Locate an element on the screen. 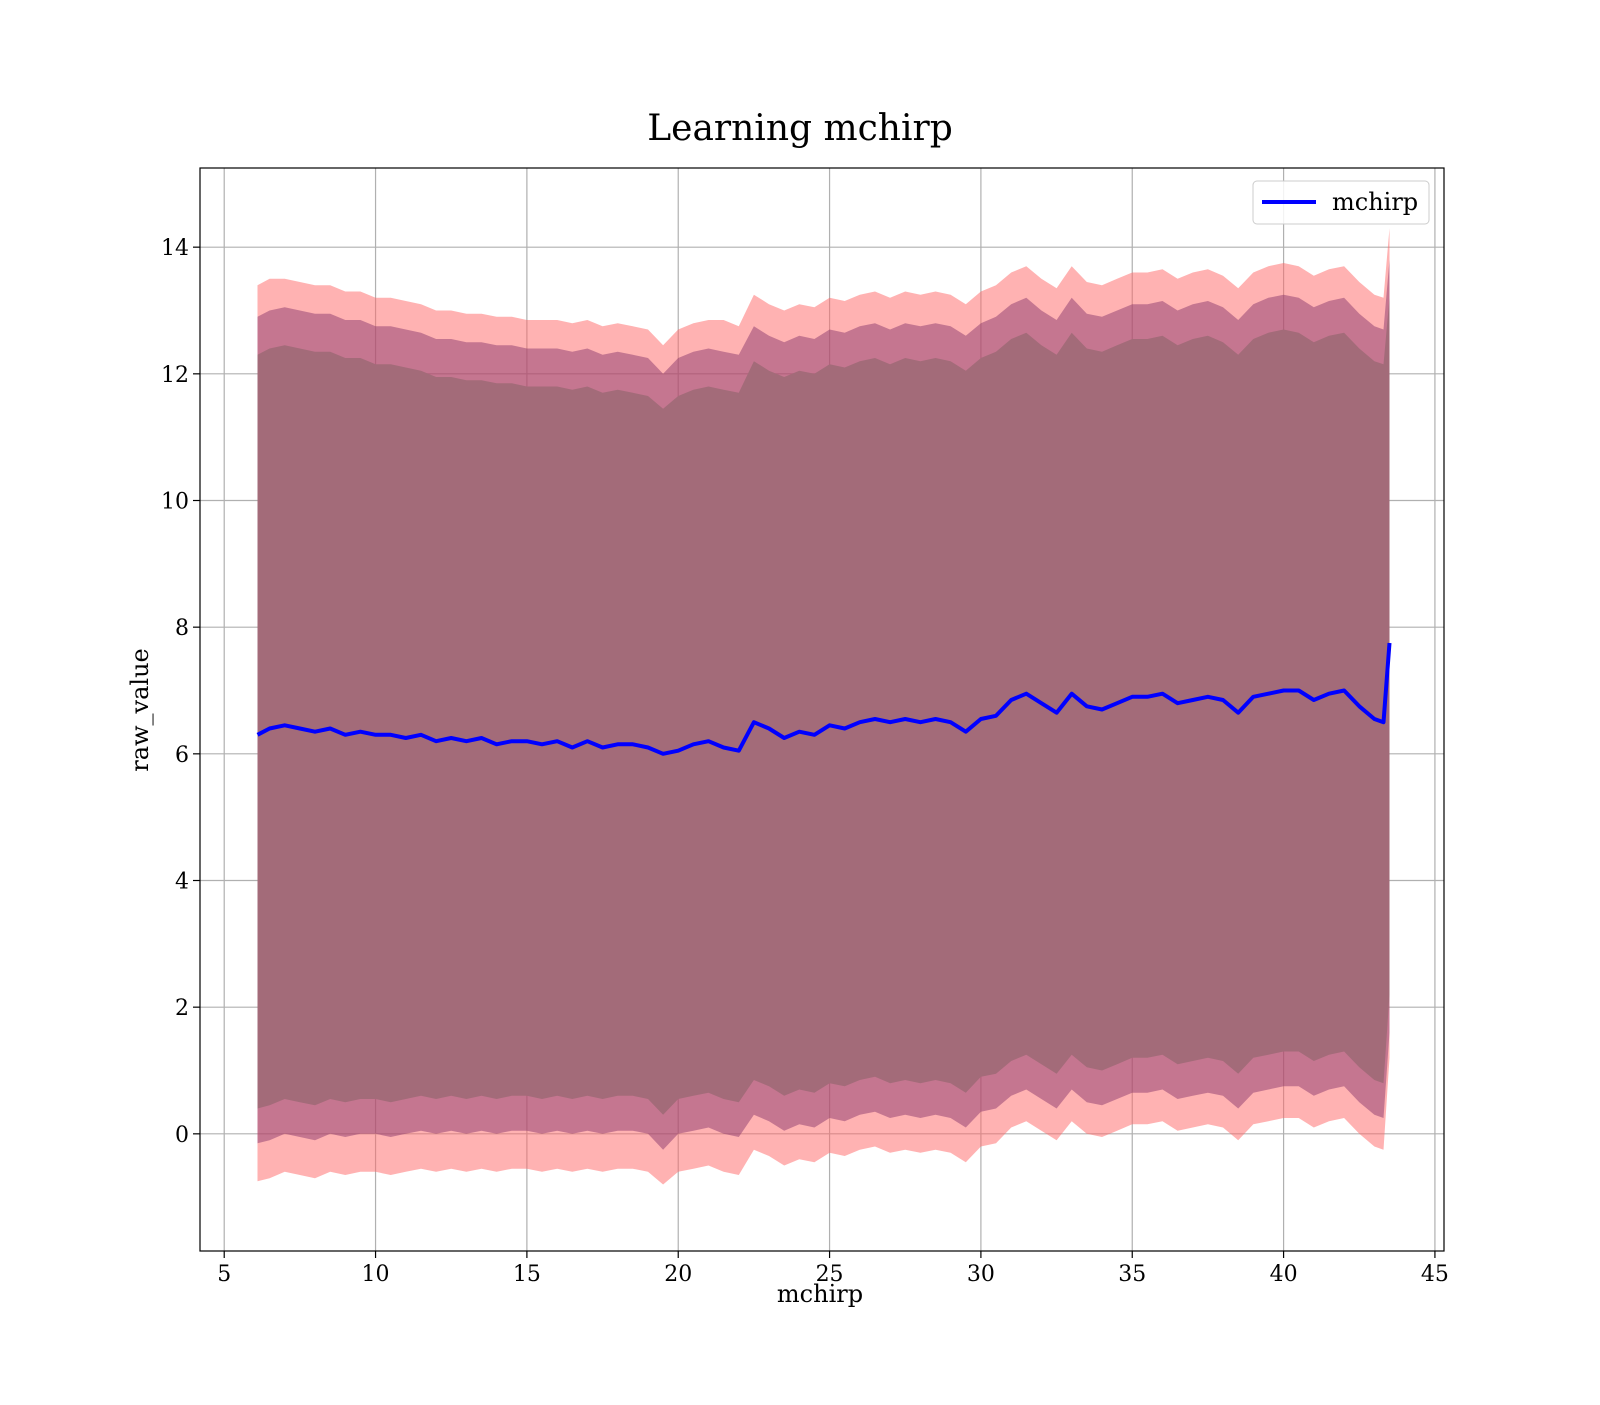 The image size is (1600, 1405). legend-box is located at coordinates (1341, 202).